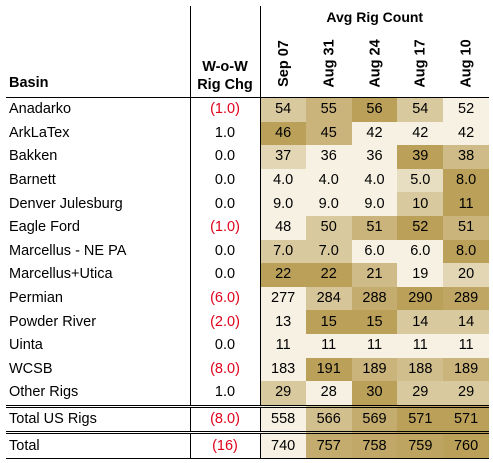  Describe the element at coordinates (98, 345) in the screenshot. I see `basin-name-cell: Uinta` at that location.